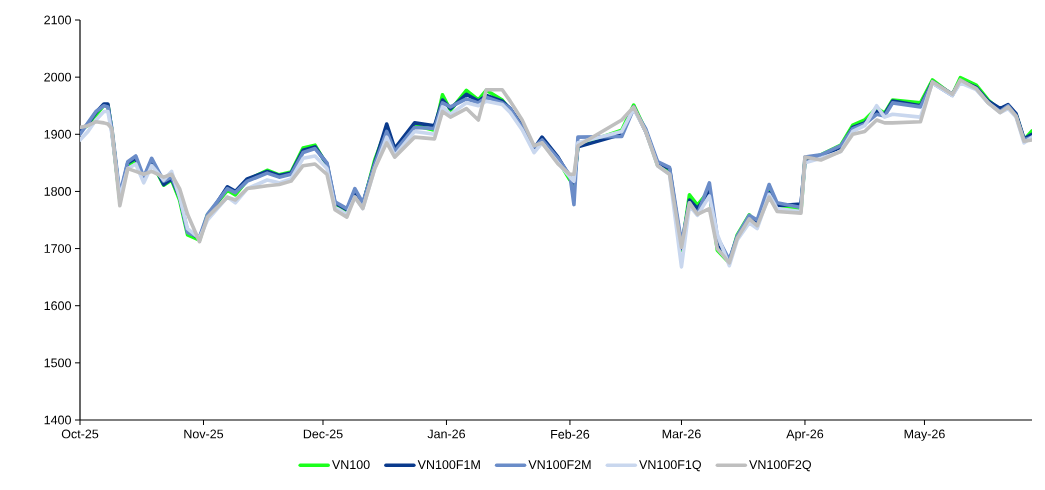  Describe the element at coordinates (57, 306) in the screenshot. I see `y-tick-label: 1600` at that location.